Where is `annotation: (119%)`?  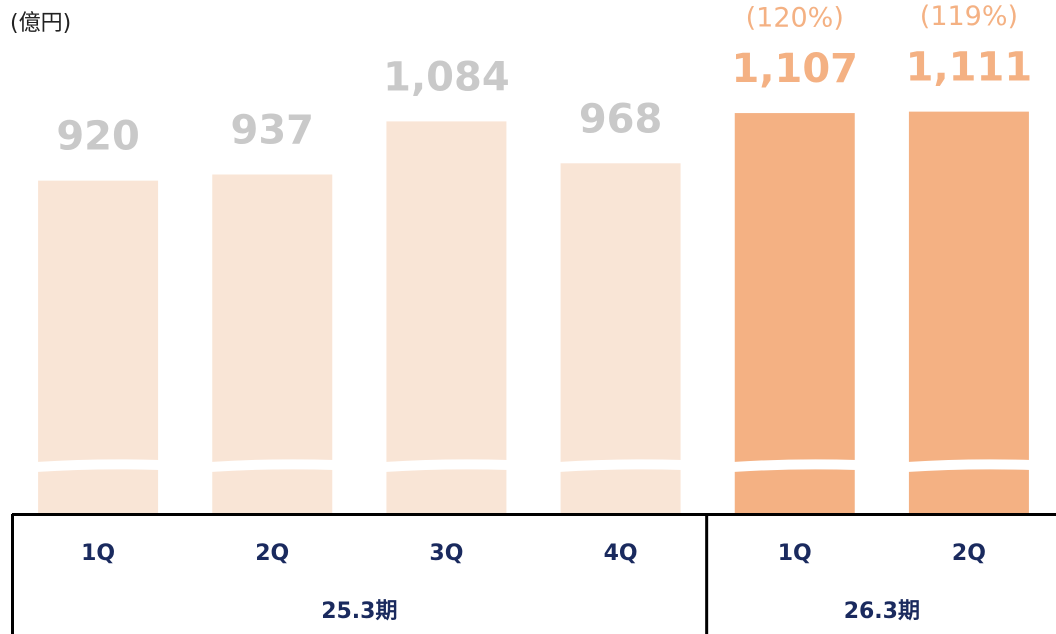
annotation: (119%) is located at coordinates (969, 16).